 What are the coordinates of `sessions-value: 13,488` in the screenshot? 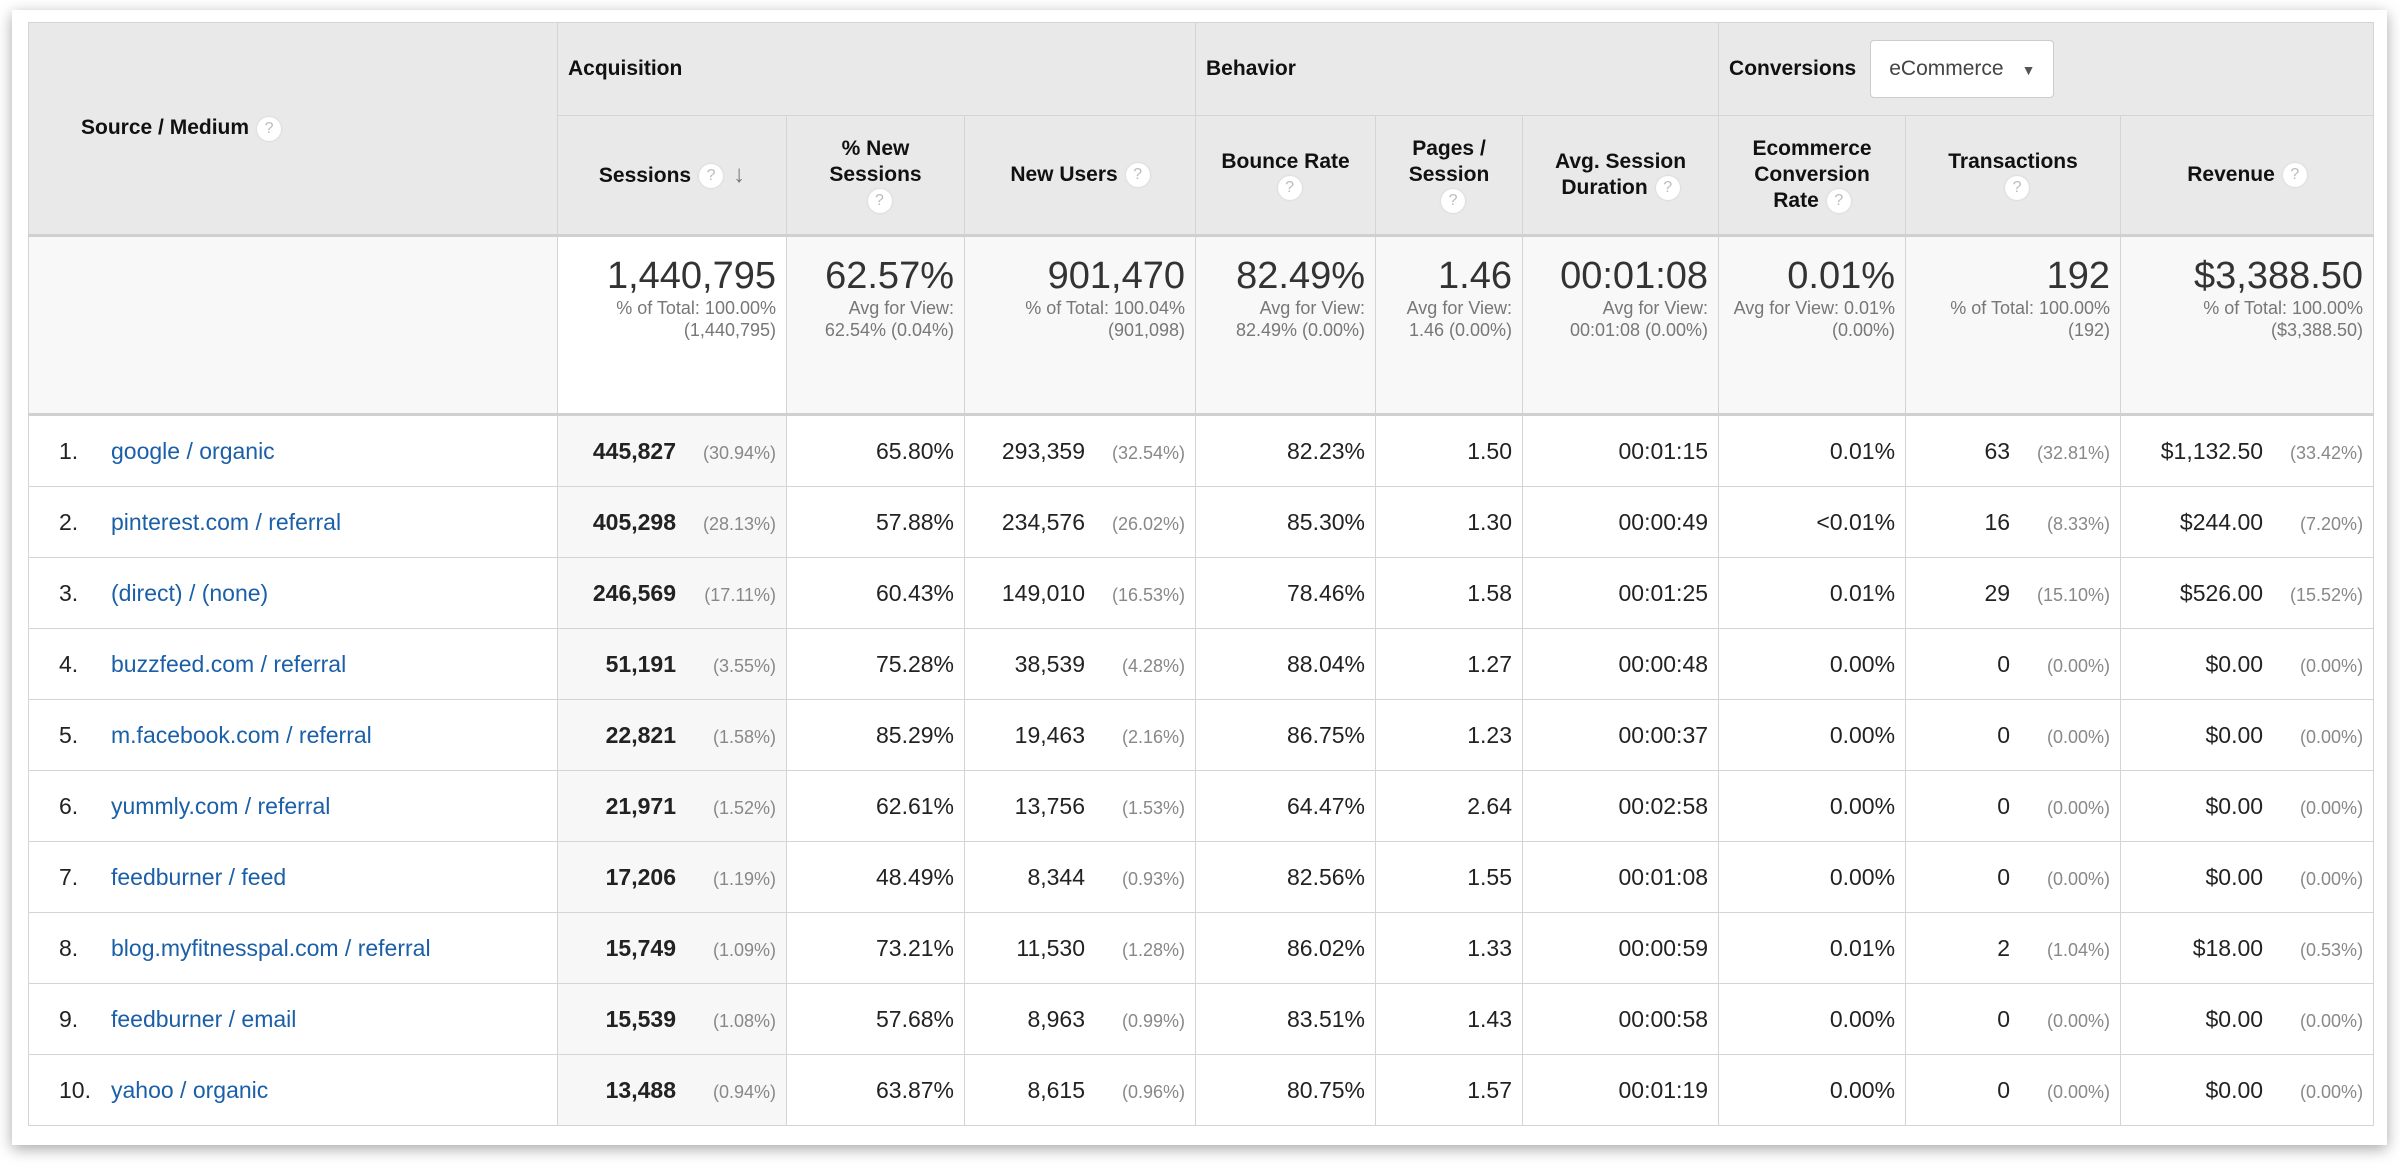 It's located at (640, 1089).